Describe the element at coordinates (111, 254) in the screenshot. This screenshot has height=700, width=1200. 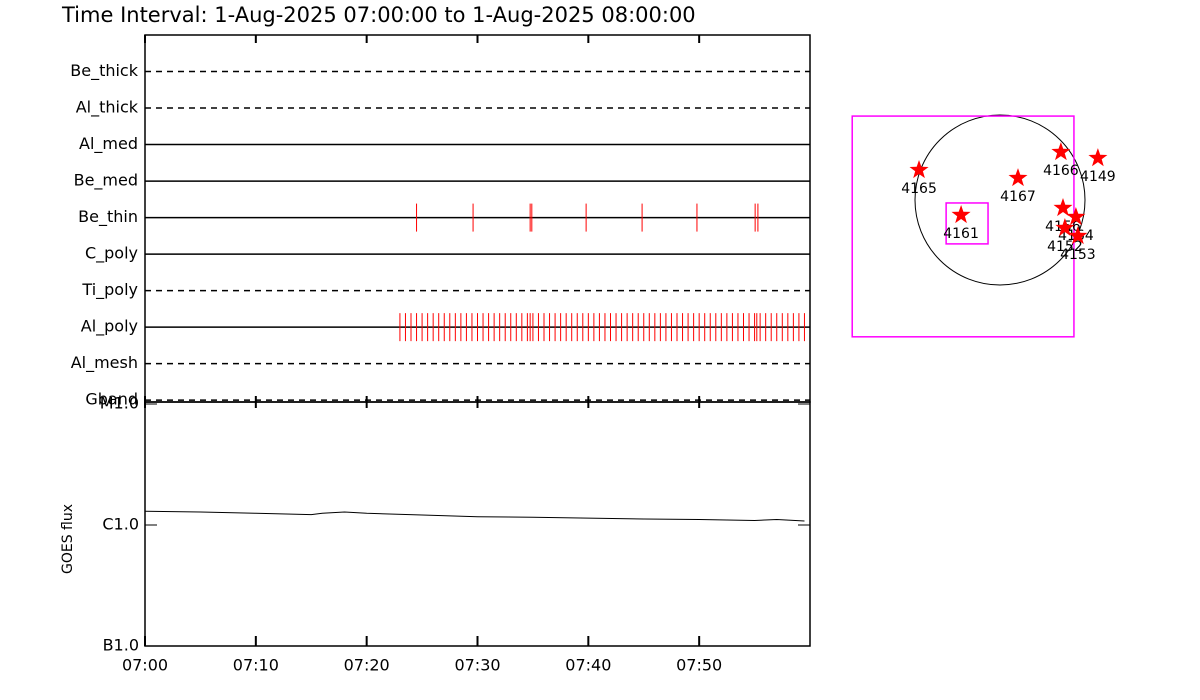
I see `row-label: C_poly` at that location.